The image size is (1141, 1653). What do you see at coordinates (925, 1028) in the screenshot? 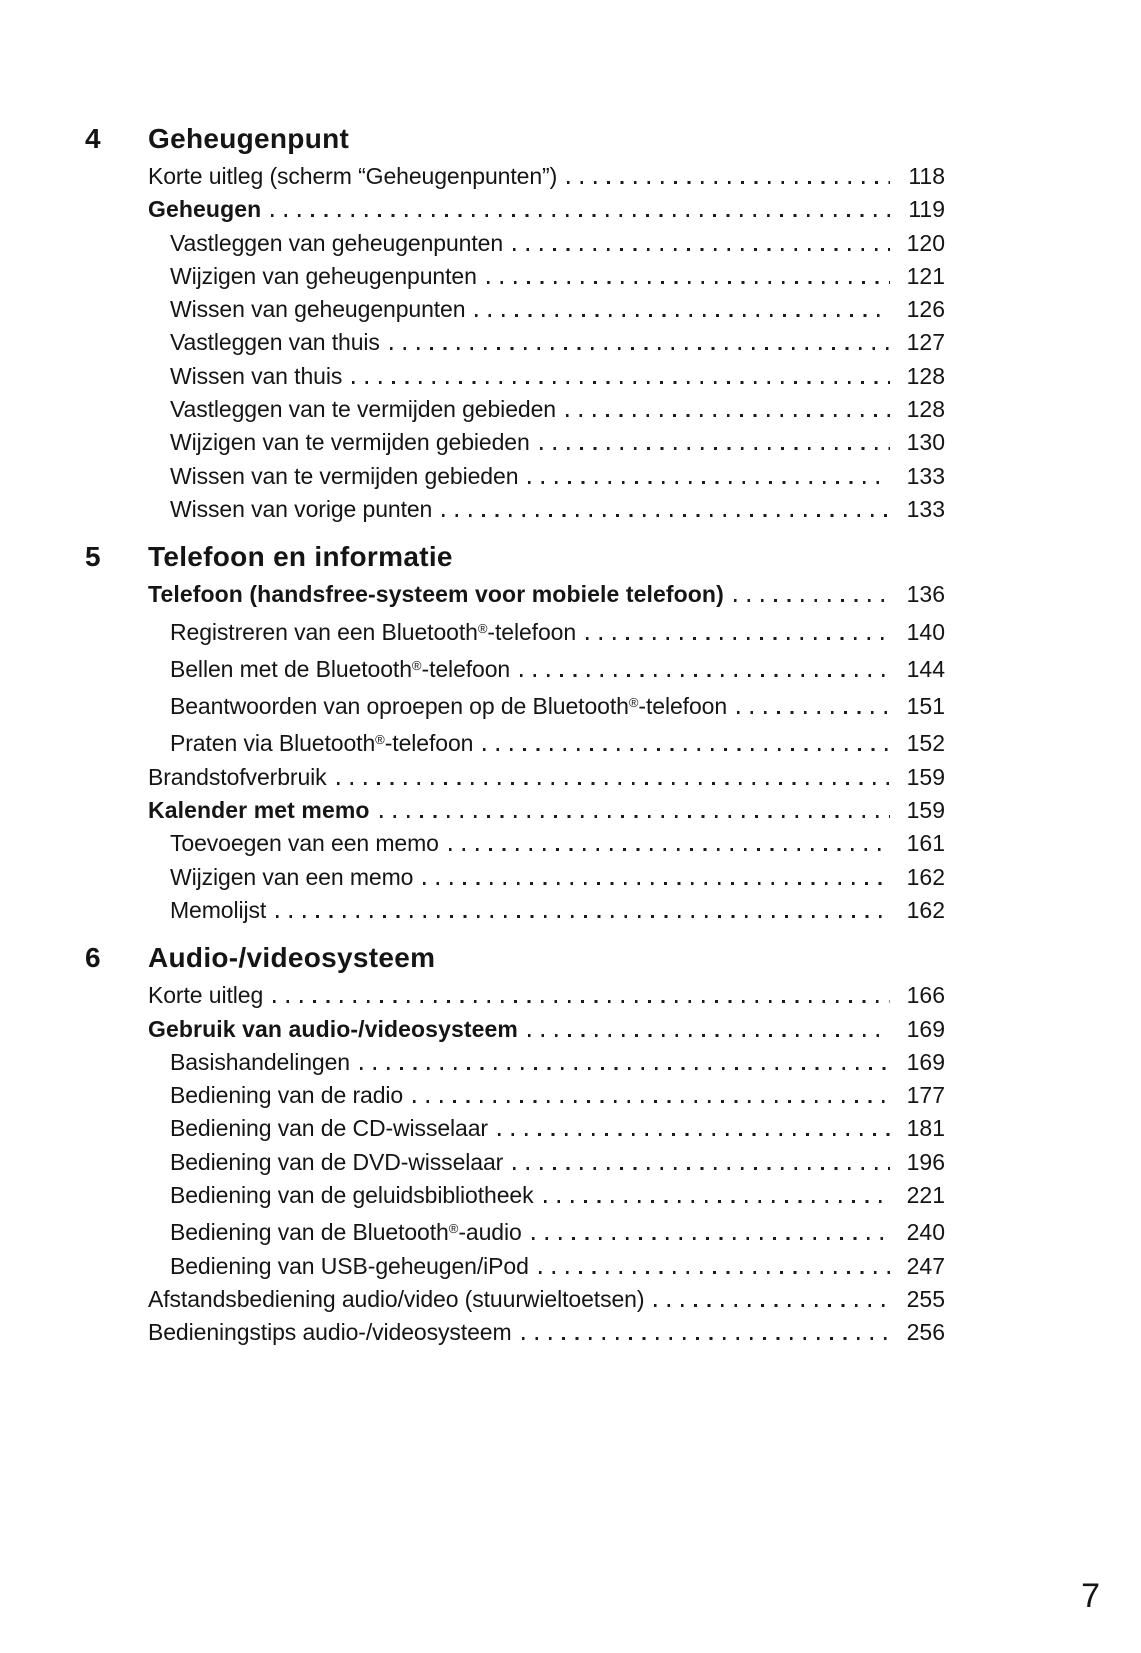
I see `toc-entry-page: 169` at bounding box center [925, 1028].